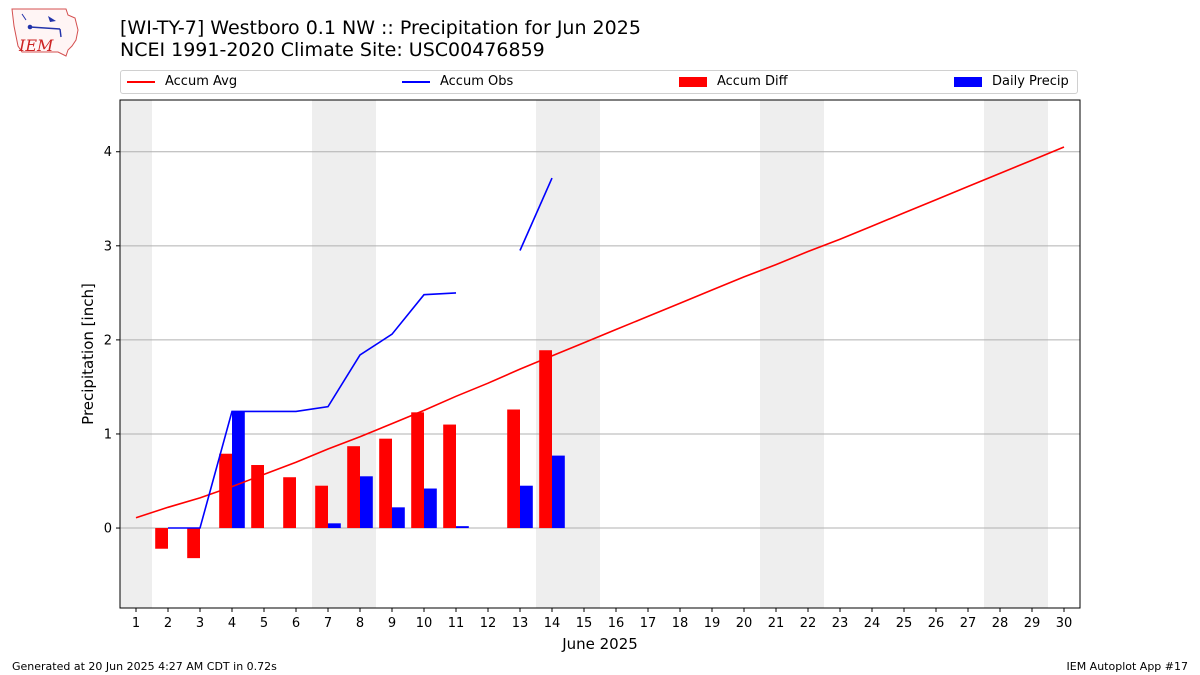  Describe the element at coordinates (1064, 623) in the screenshot. I see `xtick-label-30: 30` at that location.